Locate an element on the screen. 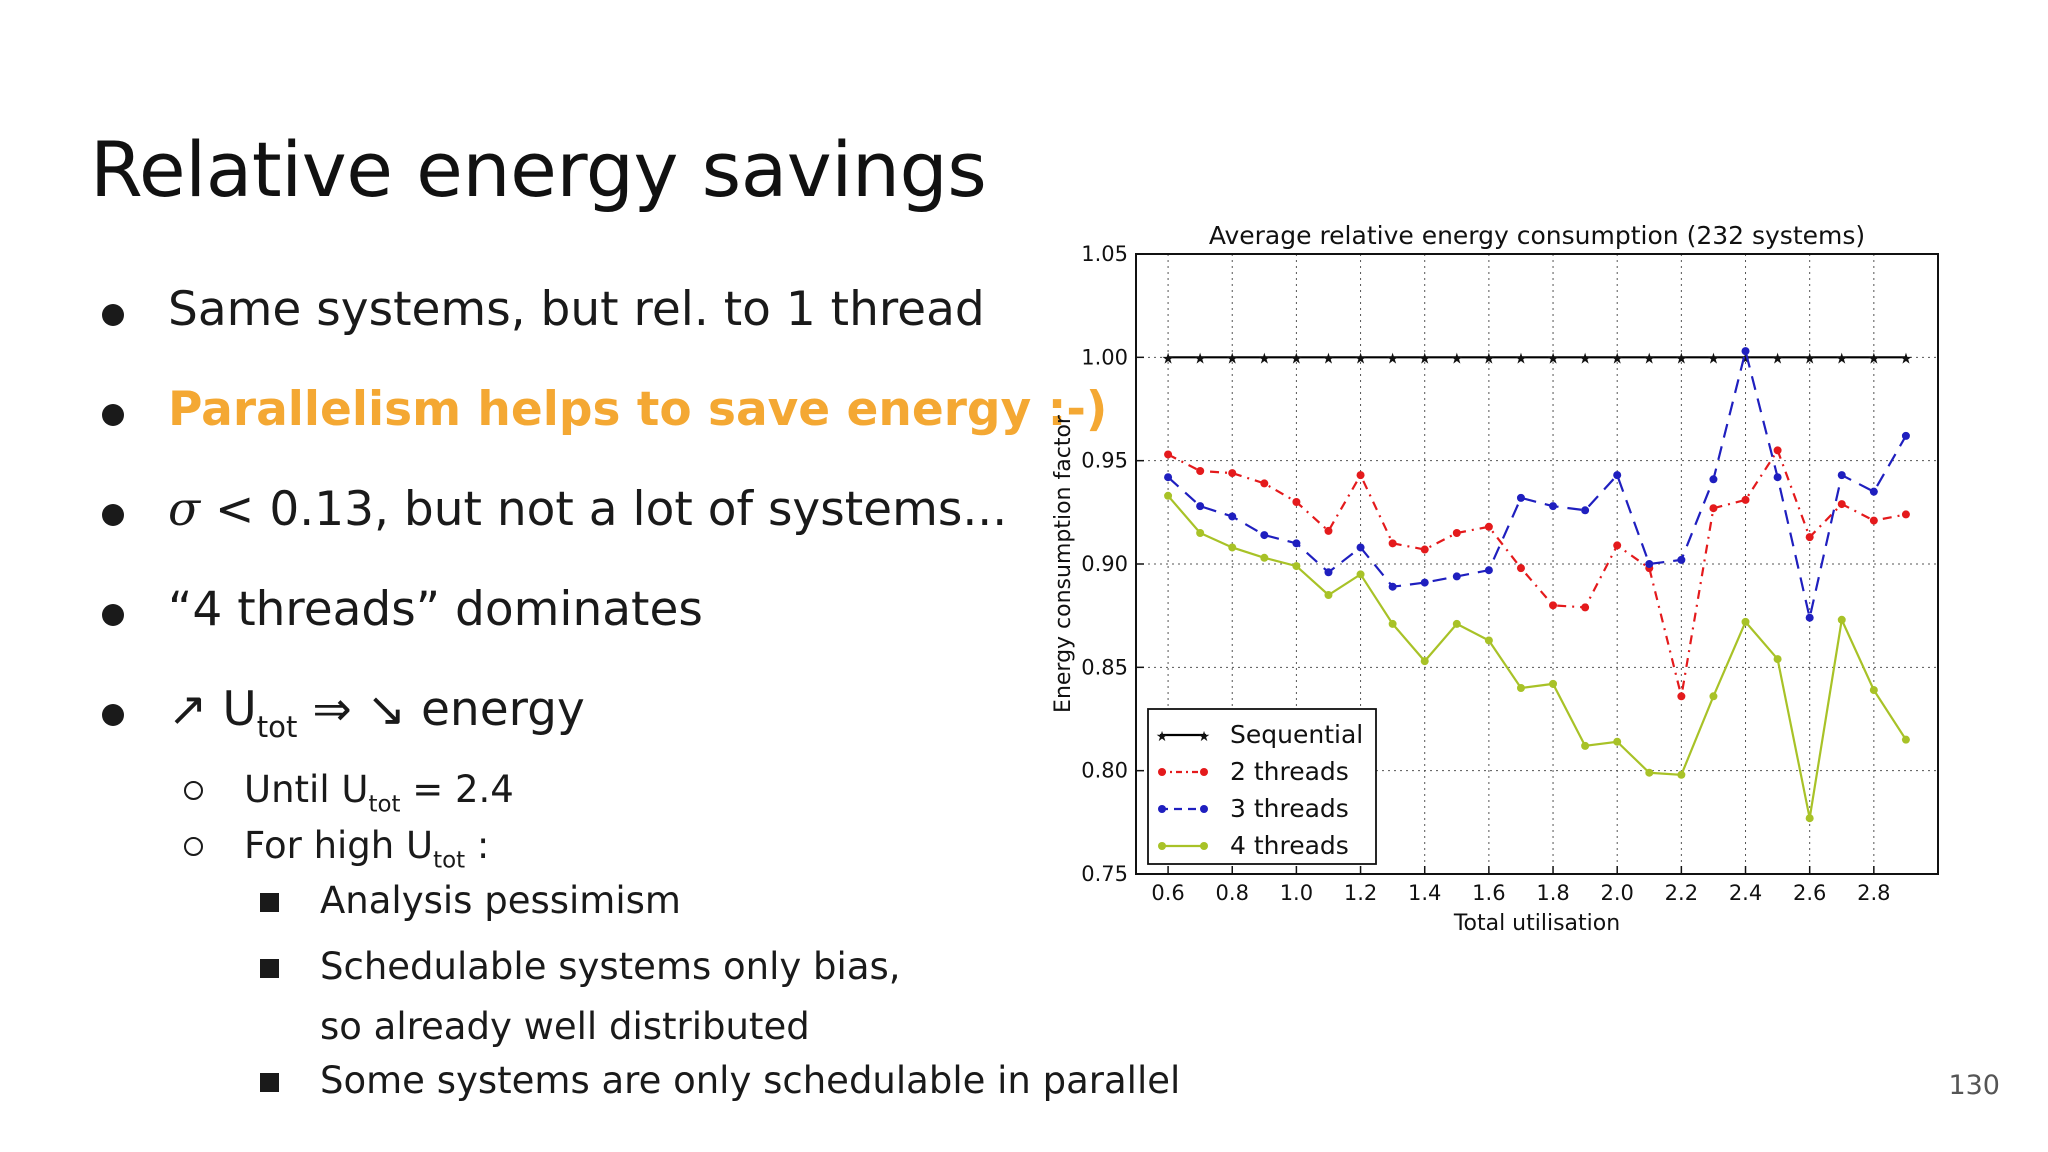 The image size is (2048, 1152). y-tick-label: 0.90 is located at coordinates (1104, 564).